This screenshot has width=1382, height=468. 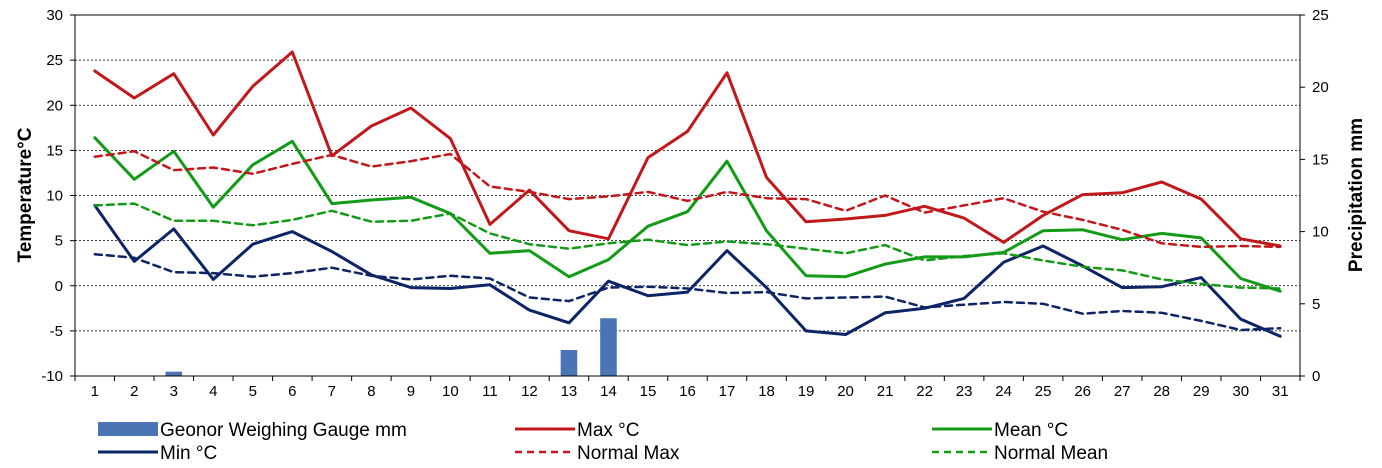 What do you see at coordinates (1320, 15) in the screenshot?
I see `y2-tick-label: 25` at bounding box center [1320, 15].